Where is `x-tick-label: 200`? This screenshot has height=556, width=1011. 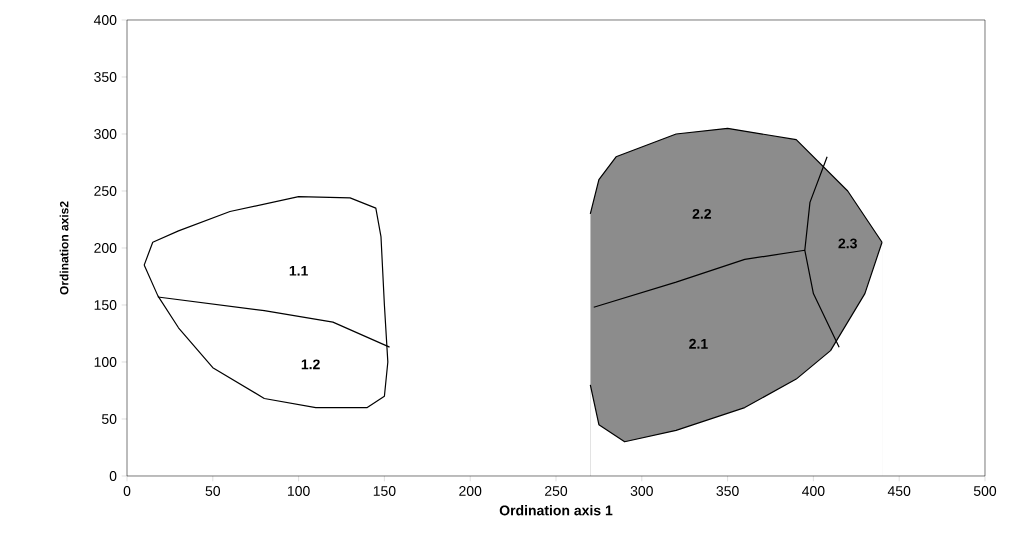 x-tick-label: 200 is located at coordinates (470, 491).